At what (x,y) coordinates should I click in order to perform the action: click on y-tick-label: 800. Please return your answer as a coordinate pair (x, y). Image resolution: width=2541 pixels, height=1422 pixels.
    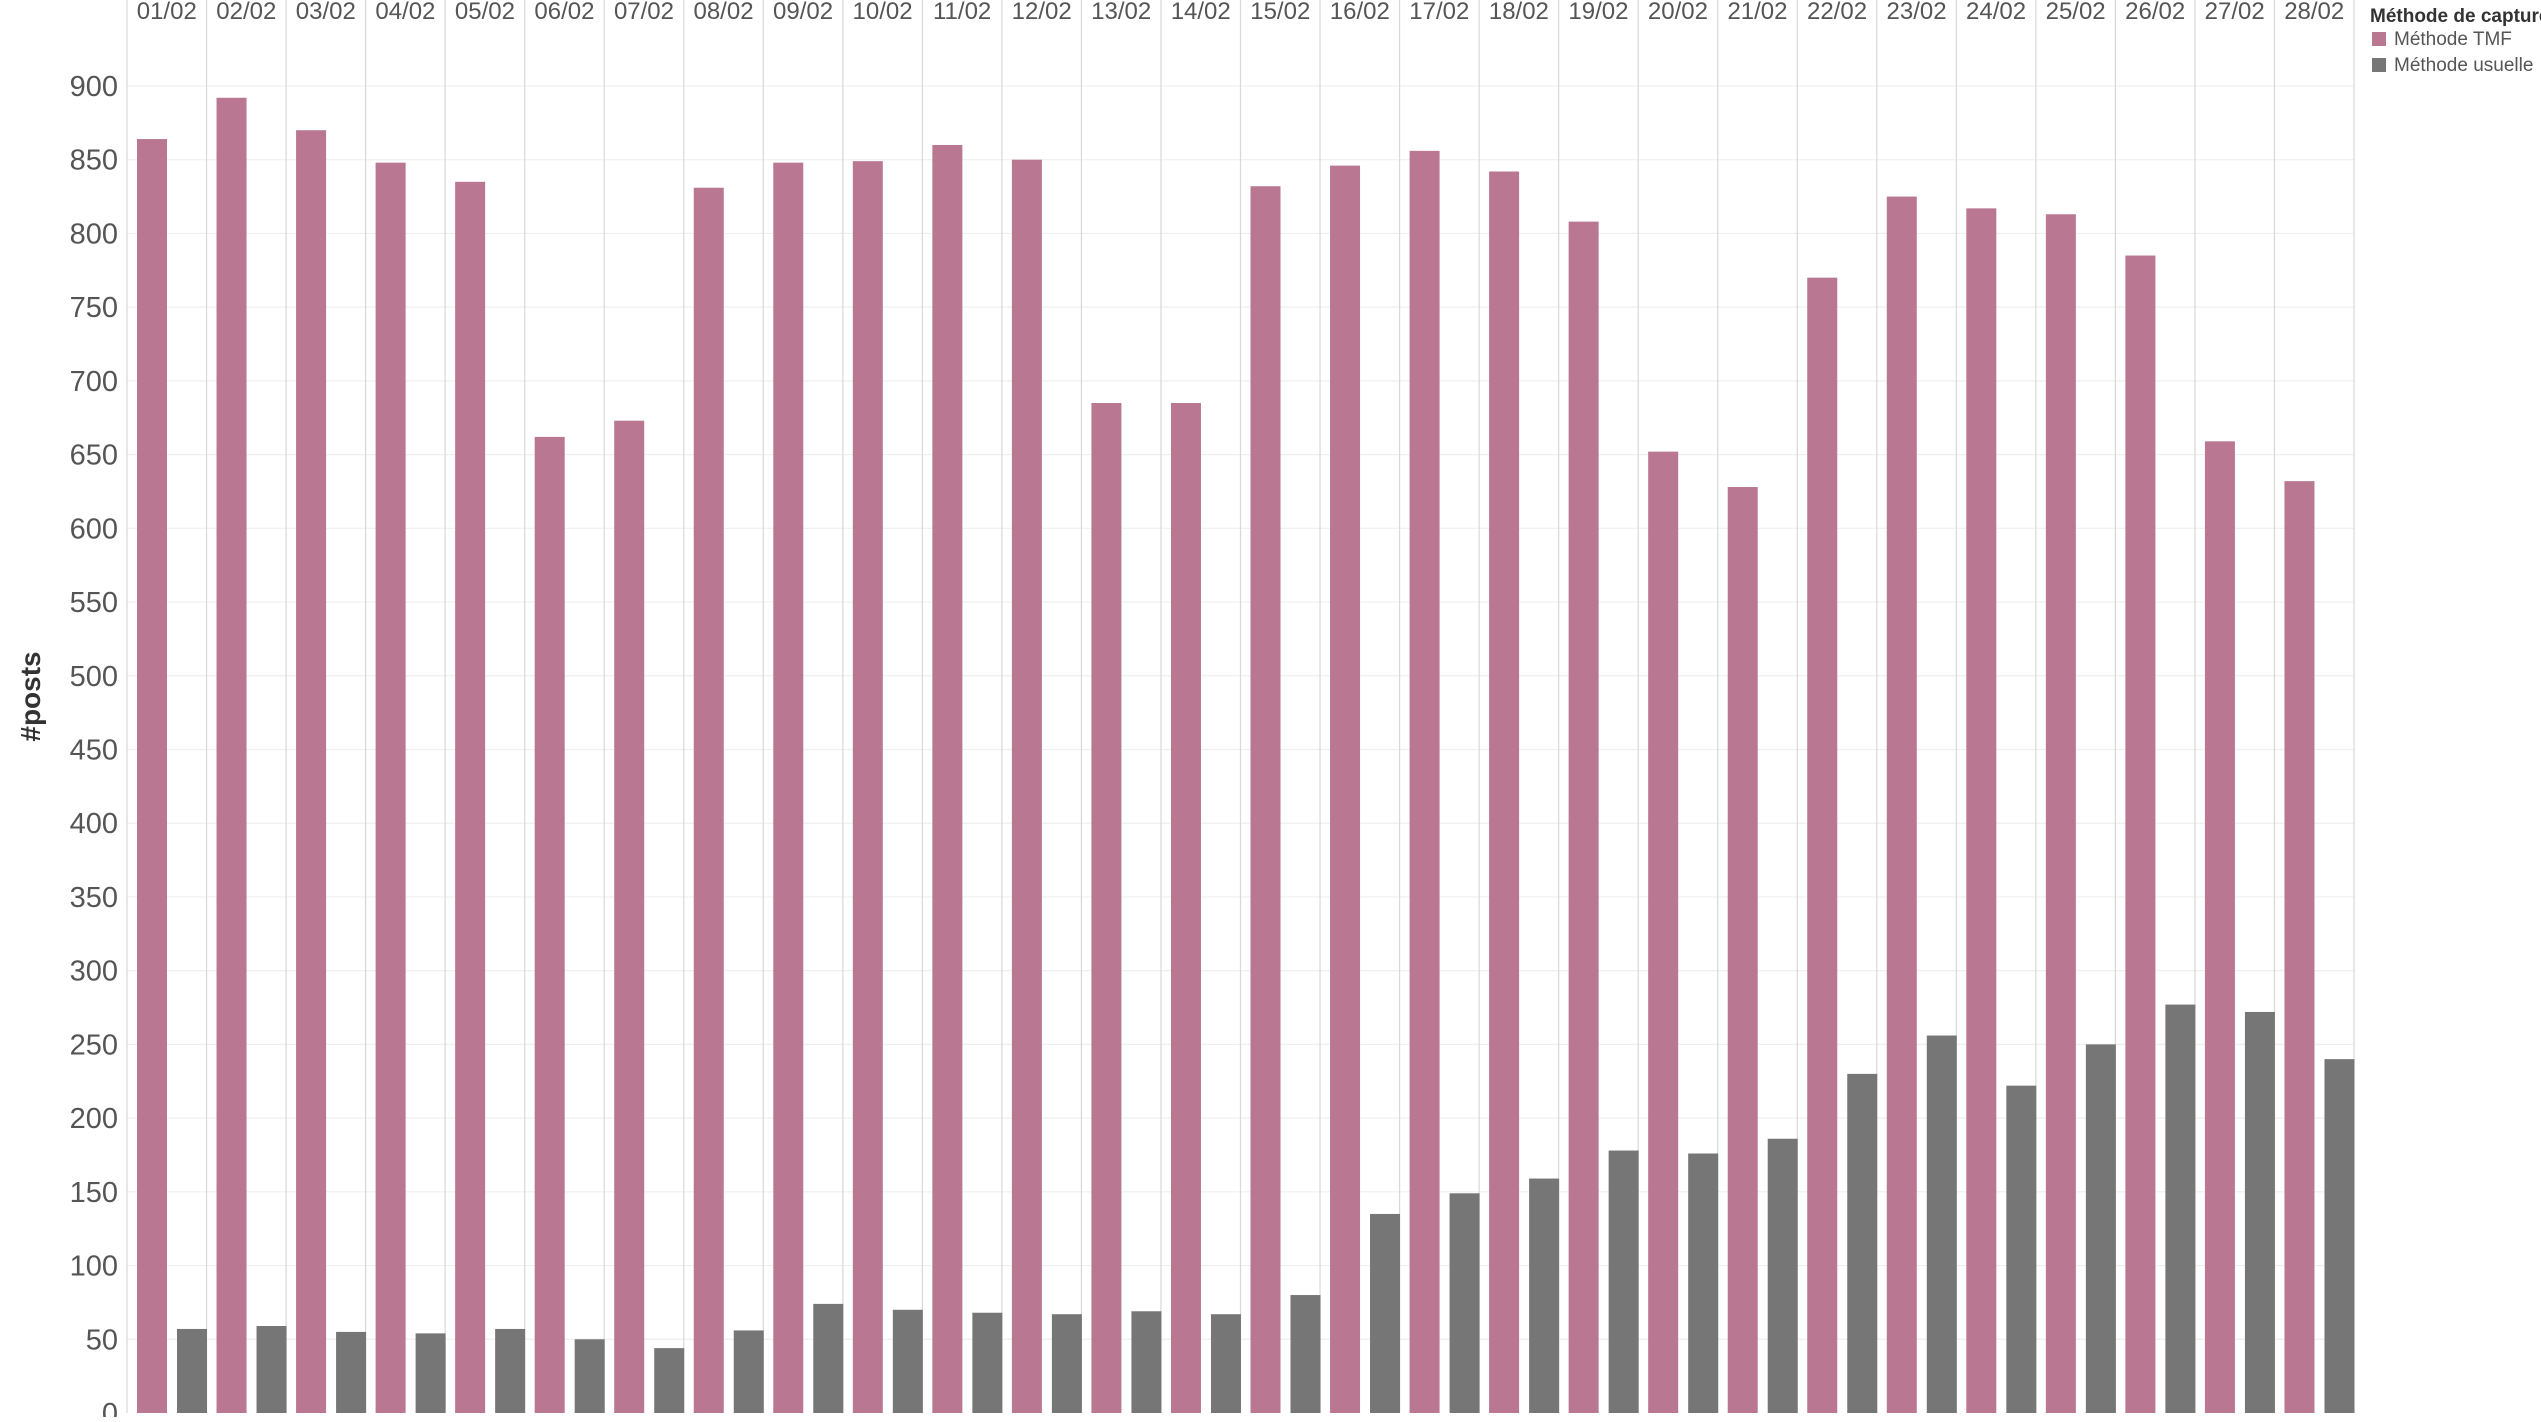
    Looking at the image, I should click on (94, 234).